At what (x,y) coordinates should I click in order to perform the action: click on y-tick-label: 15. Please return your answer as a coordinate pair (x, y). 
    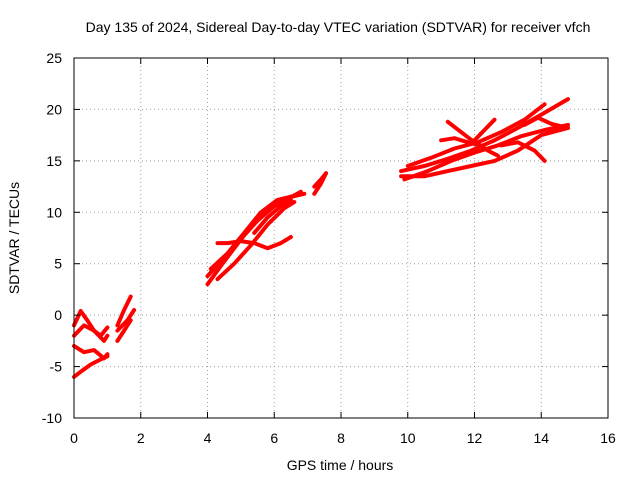
    Looking at the image, I should click on (54, 161).